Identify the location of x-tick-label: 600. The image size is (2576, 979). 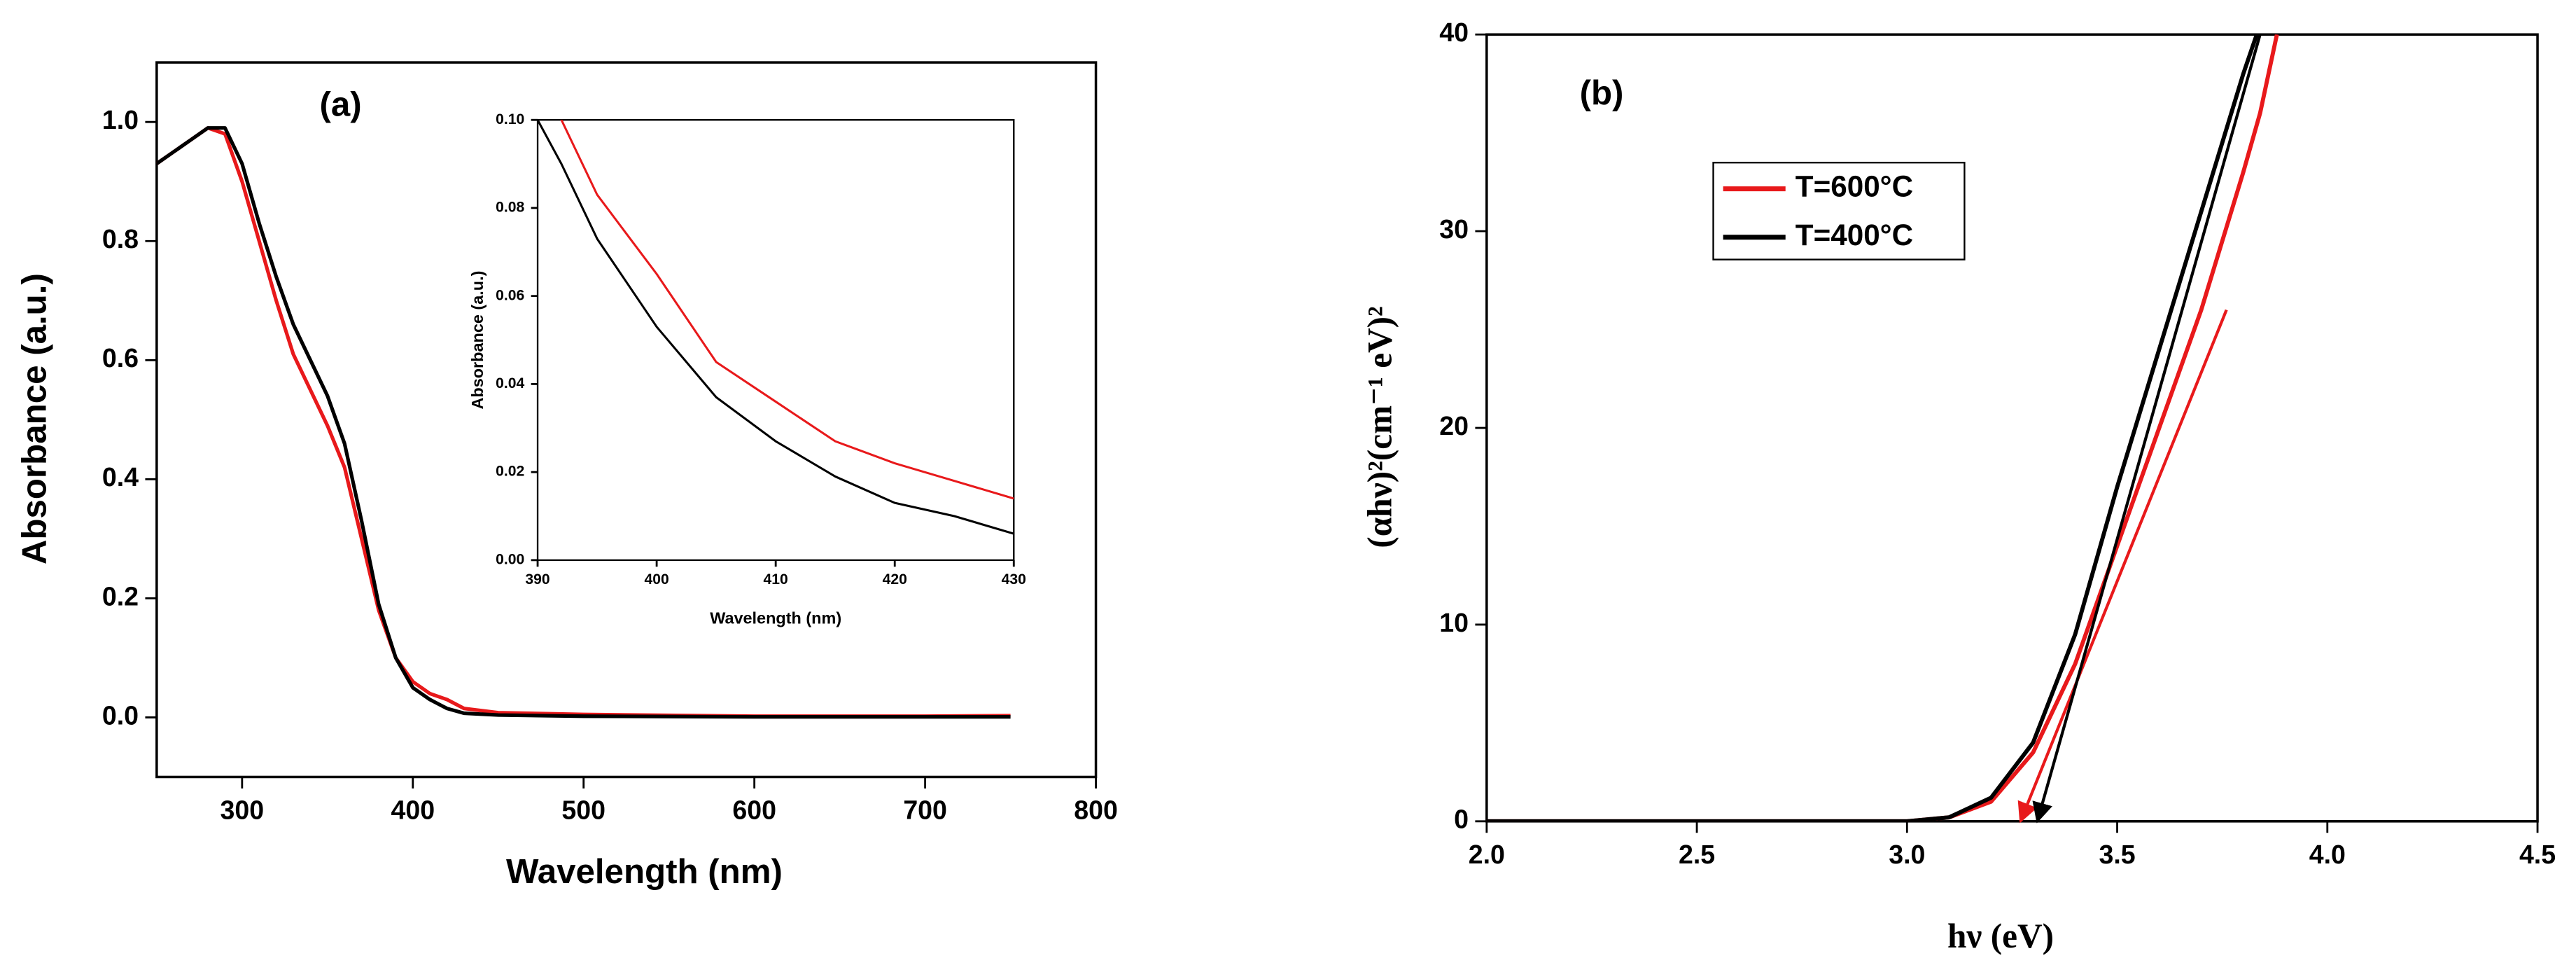
(754, 811).